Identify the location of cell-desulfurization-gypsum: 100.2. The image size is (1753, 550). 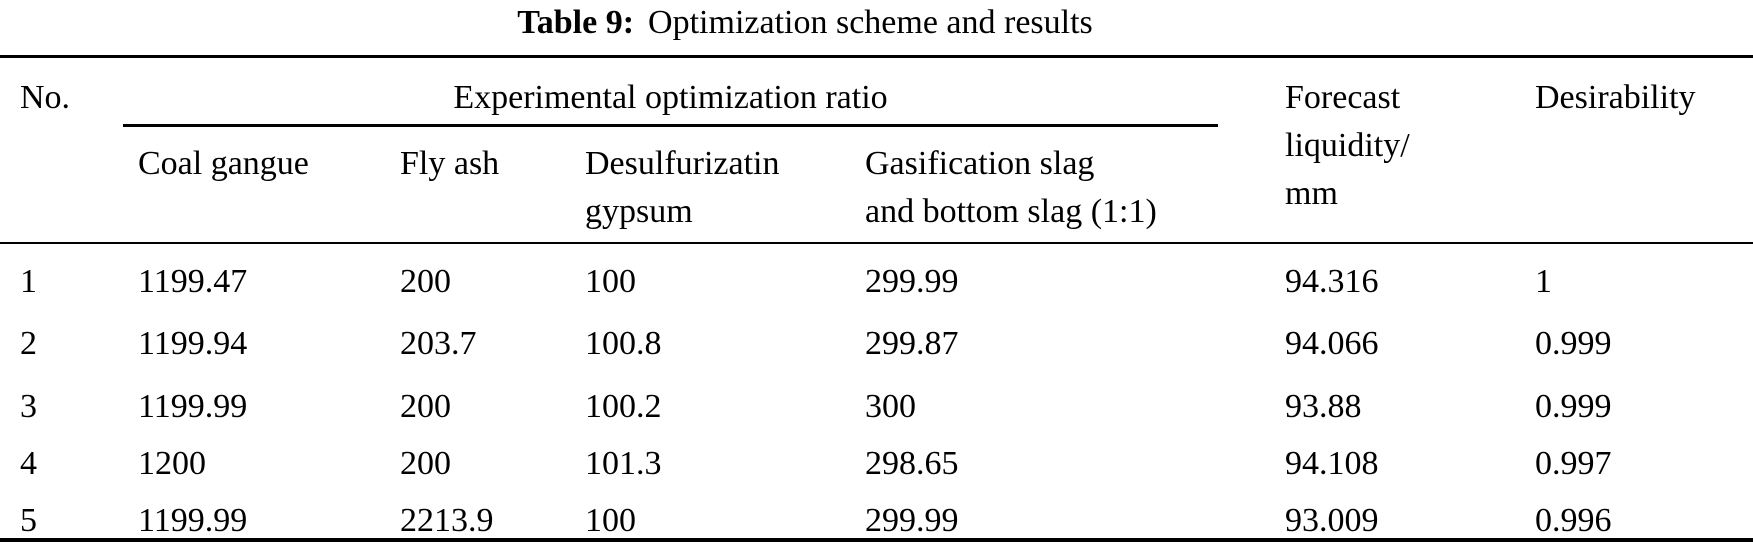
(623, 406).